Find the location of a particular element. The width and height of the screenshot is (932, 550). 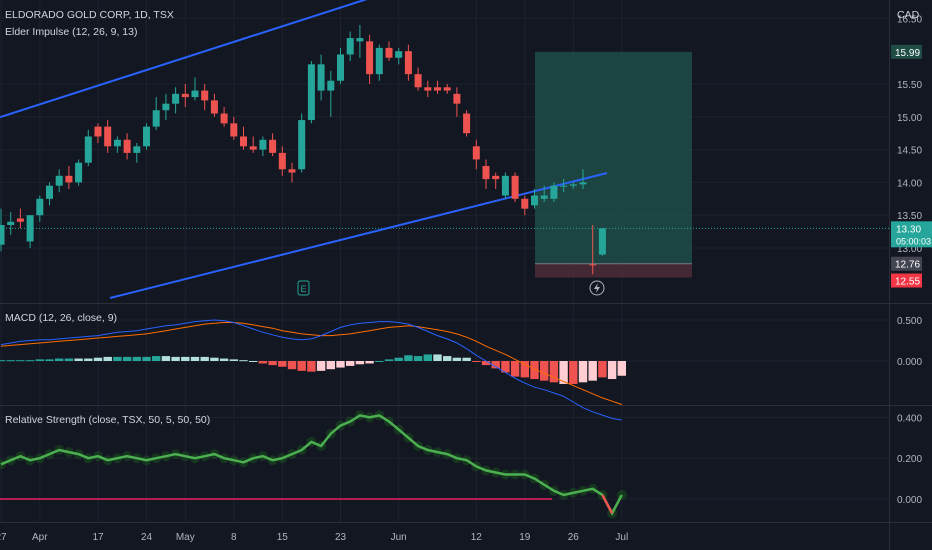

time-axis-label: May is located at coordinates (185, 537).